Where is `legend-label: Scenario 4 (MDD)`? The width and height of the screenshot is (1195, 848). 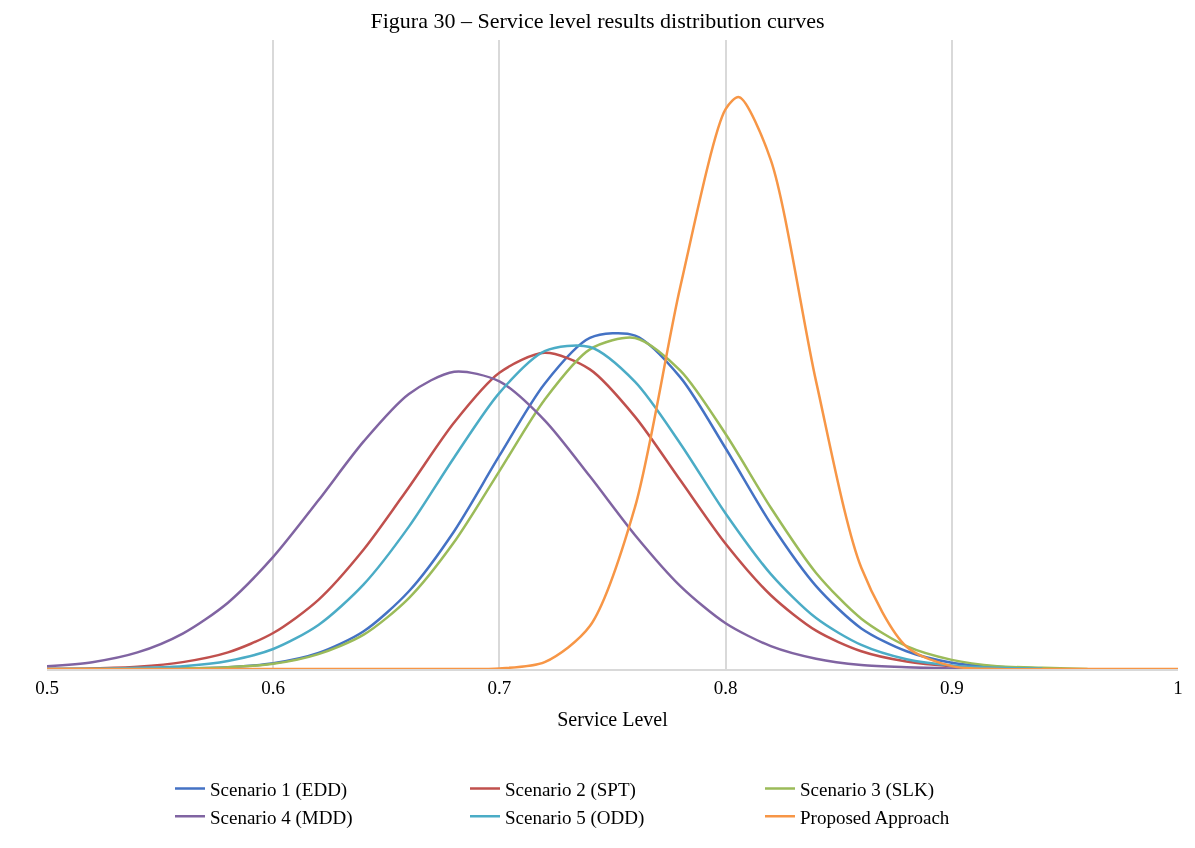 legend-label: Scenario 4 (MDD) is located at coordinates (281, 817).